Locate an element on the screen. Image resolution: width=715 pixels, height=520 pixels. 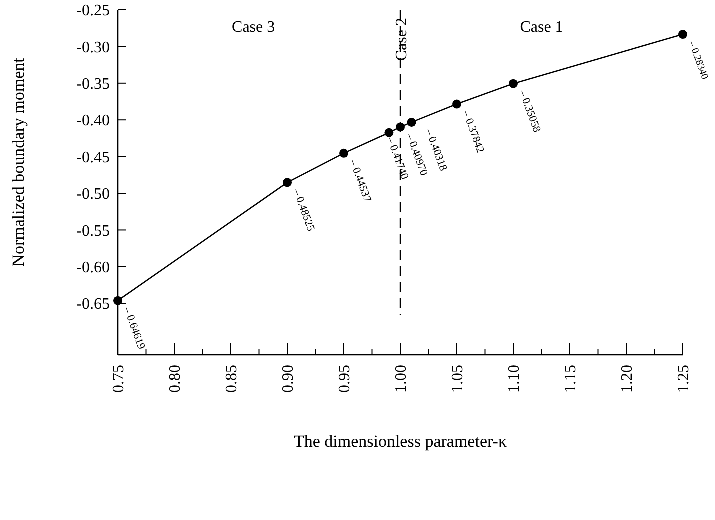
y-tick-label: -0.65 is located at coordinates (93, 305).